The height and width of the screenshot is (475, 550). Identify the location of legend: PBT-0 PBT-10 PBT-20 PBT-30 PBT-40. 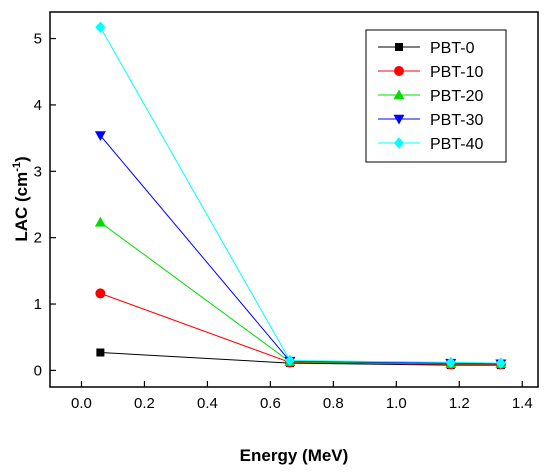
(436, 96).